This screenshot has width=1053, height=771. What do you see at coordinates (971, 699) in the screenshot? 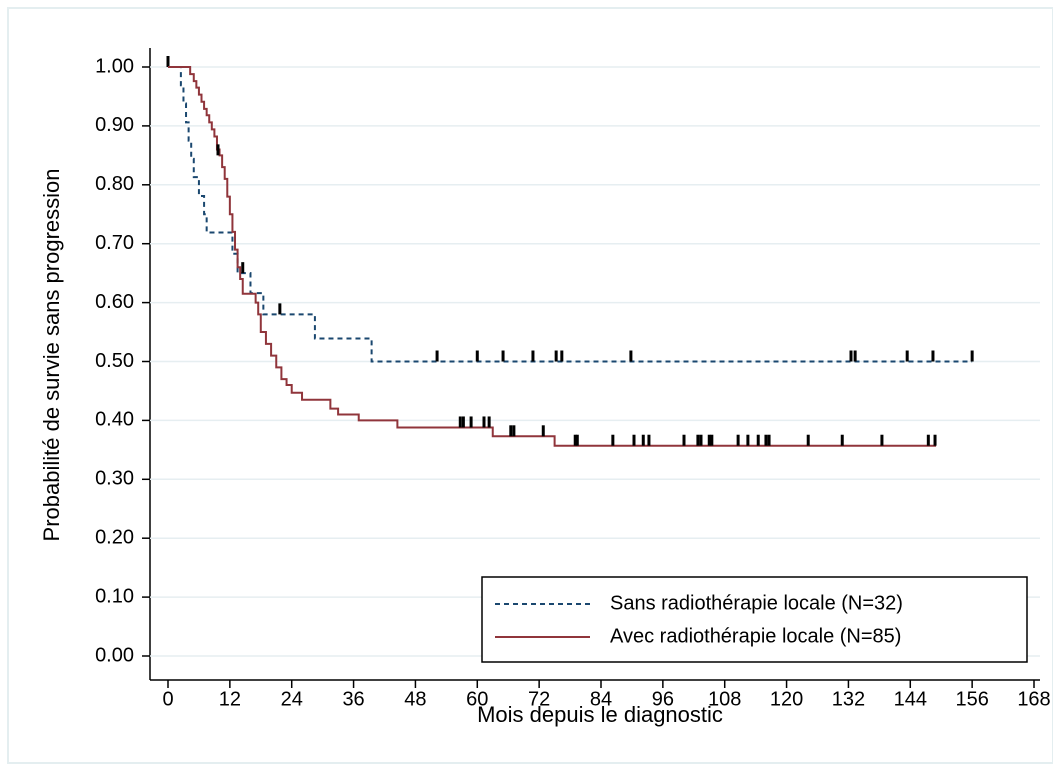
I see `x-tick-label: 156` at bounding box center [971, 699].